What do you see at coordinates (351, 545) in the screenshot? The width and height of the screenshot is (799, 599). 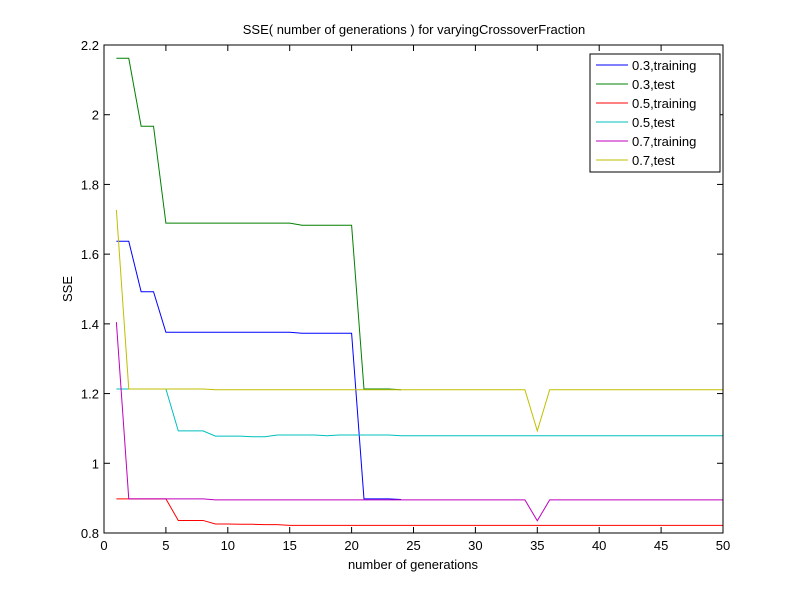 I see `x-tick-label: 20` at bounding box center [351, 545].